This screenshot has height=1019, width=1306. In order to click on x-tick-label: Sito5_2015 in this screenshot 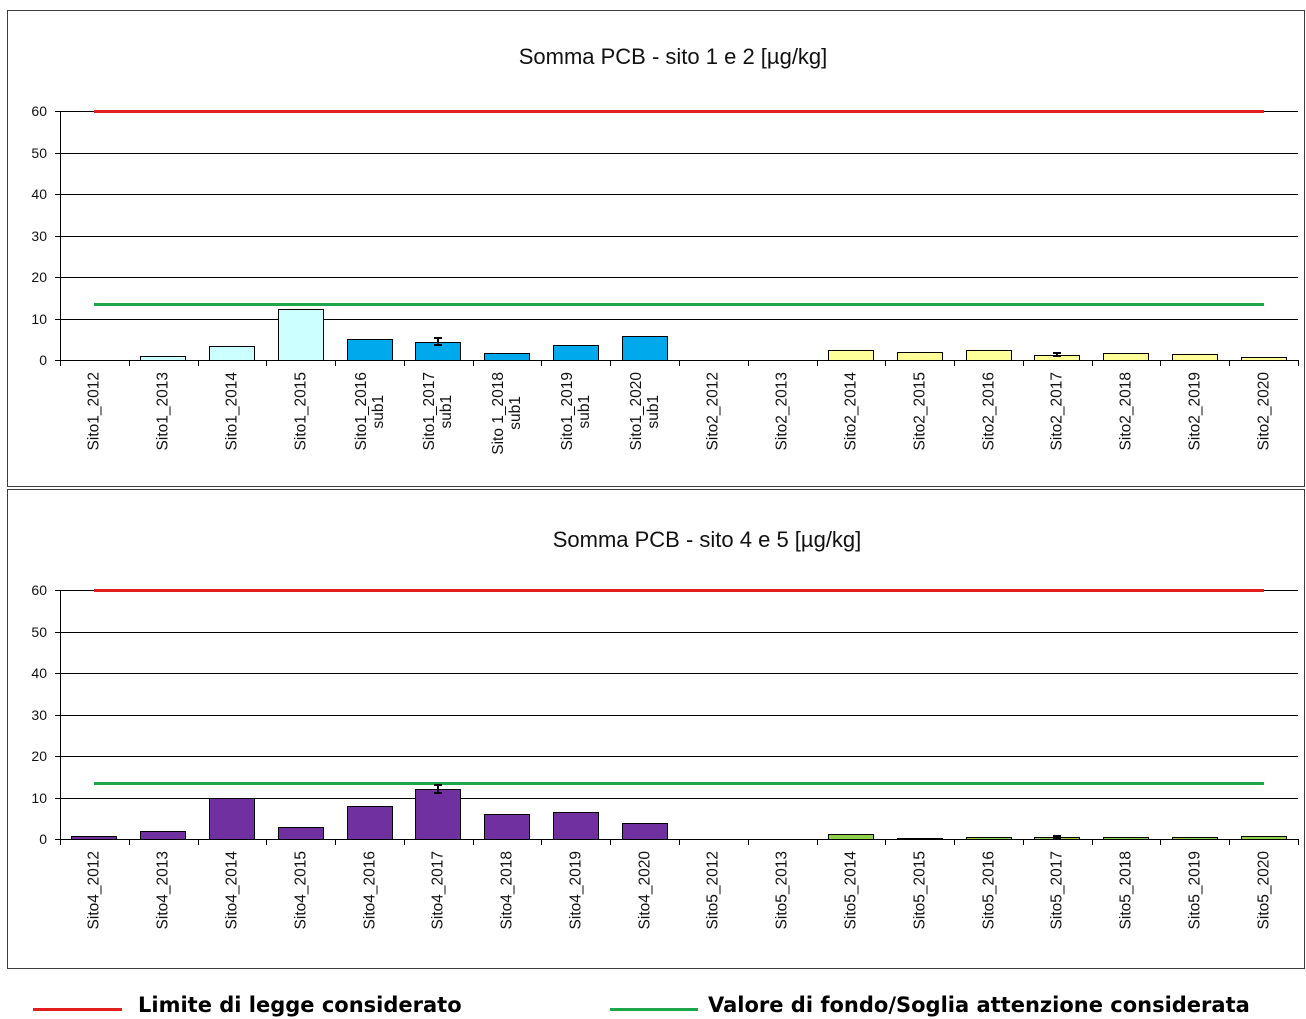, I will do `click(920, 890)`.